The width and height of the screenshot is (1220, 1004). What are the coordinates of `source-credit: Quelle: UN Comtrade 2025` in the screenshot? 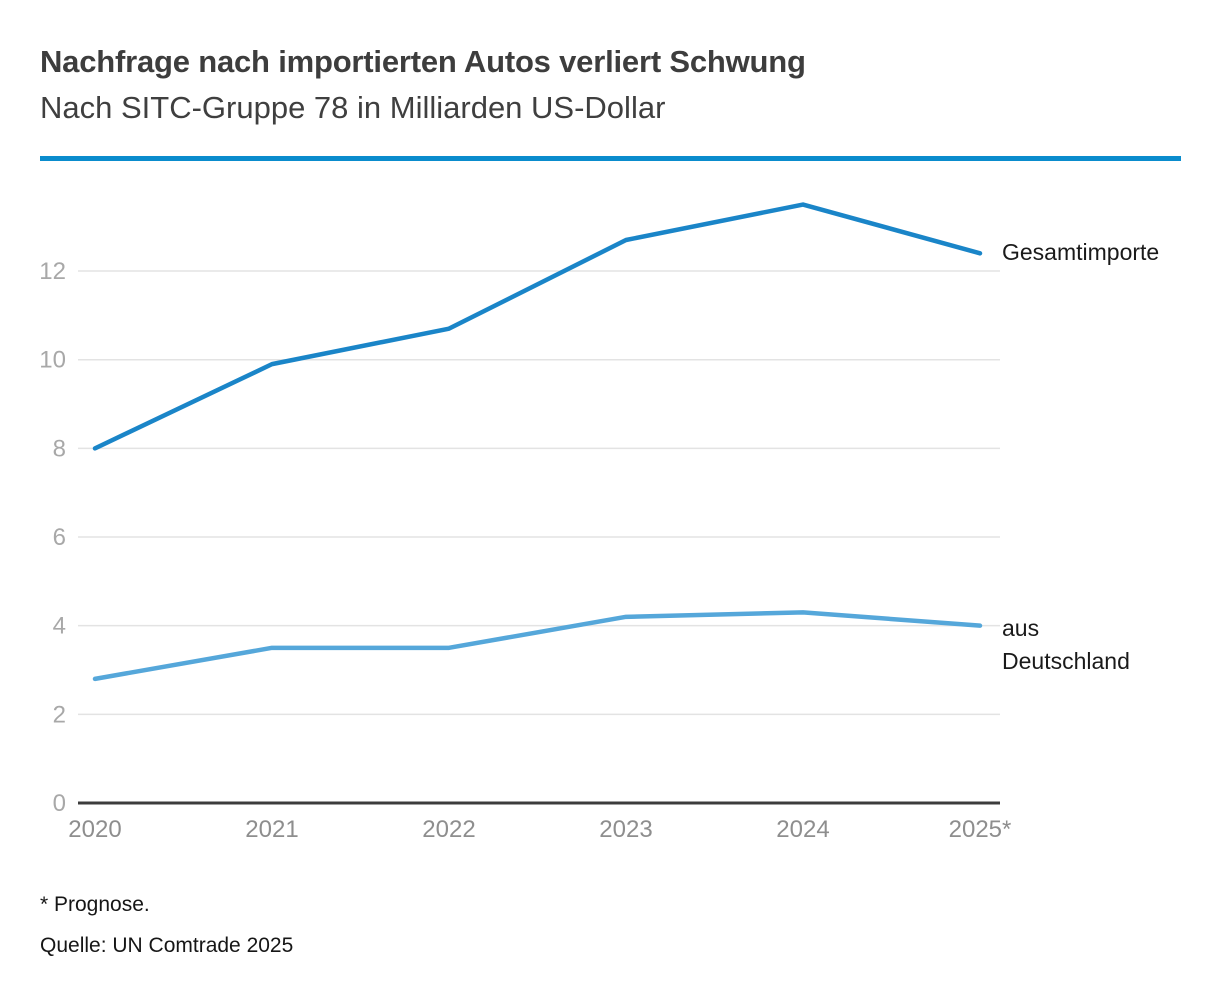 It's located at (167, 945).